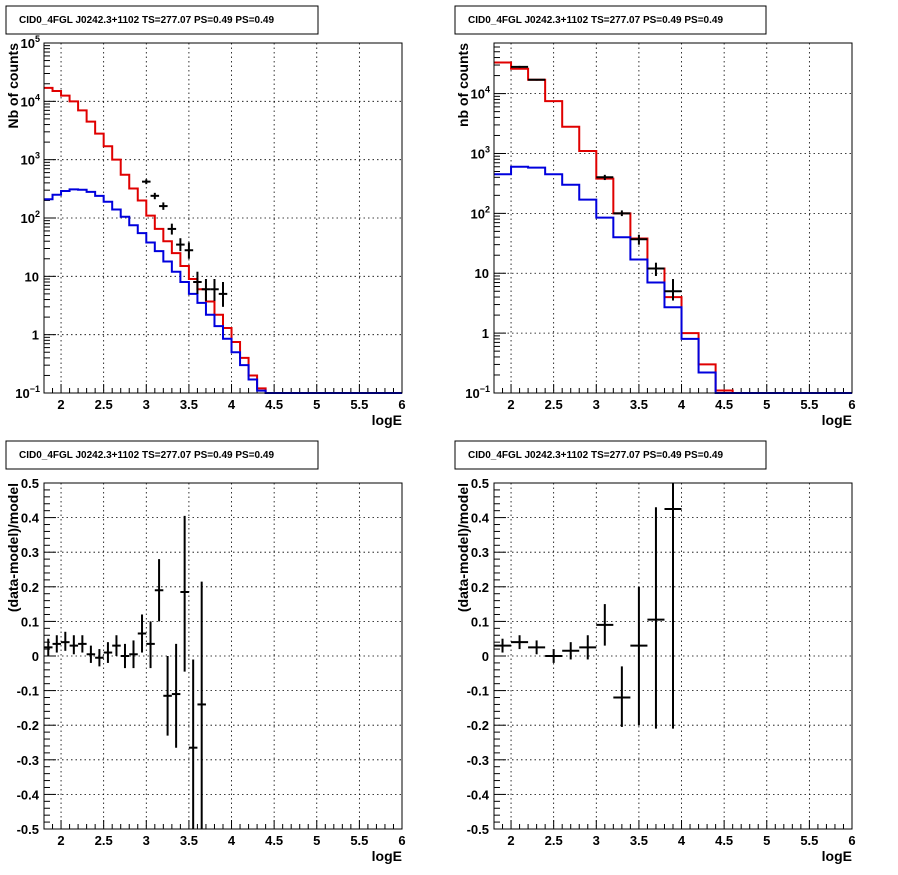 The width and height of the screenshot is (898, 875). Describe the element at coordinates (30, 100) in the screenshot. I see `y-tick-label: 10⁴` at that location.